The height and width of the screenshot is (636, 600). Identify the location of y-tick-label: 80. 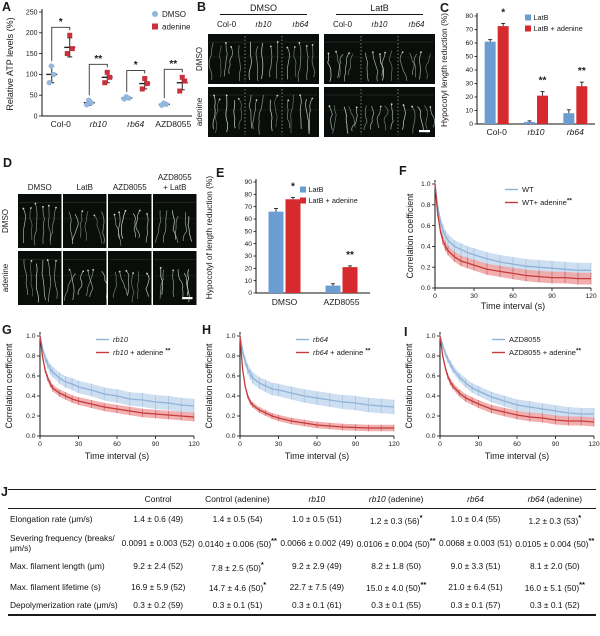
(469, 16).